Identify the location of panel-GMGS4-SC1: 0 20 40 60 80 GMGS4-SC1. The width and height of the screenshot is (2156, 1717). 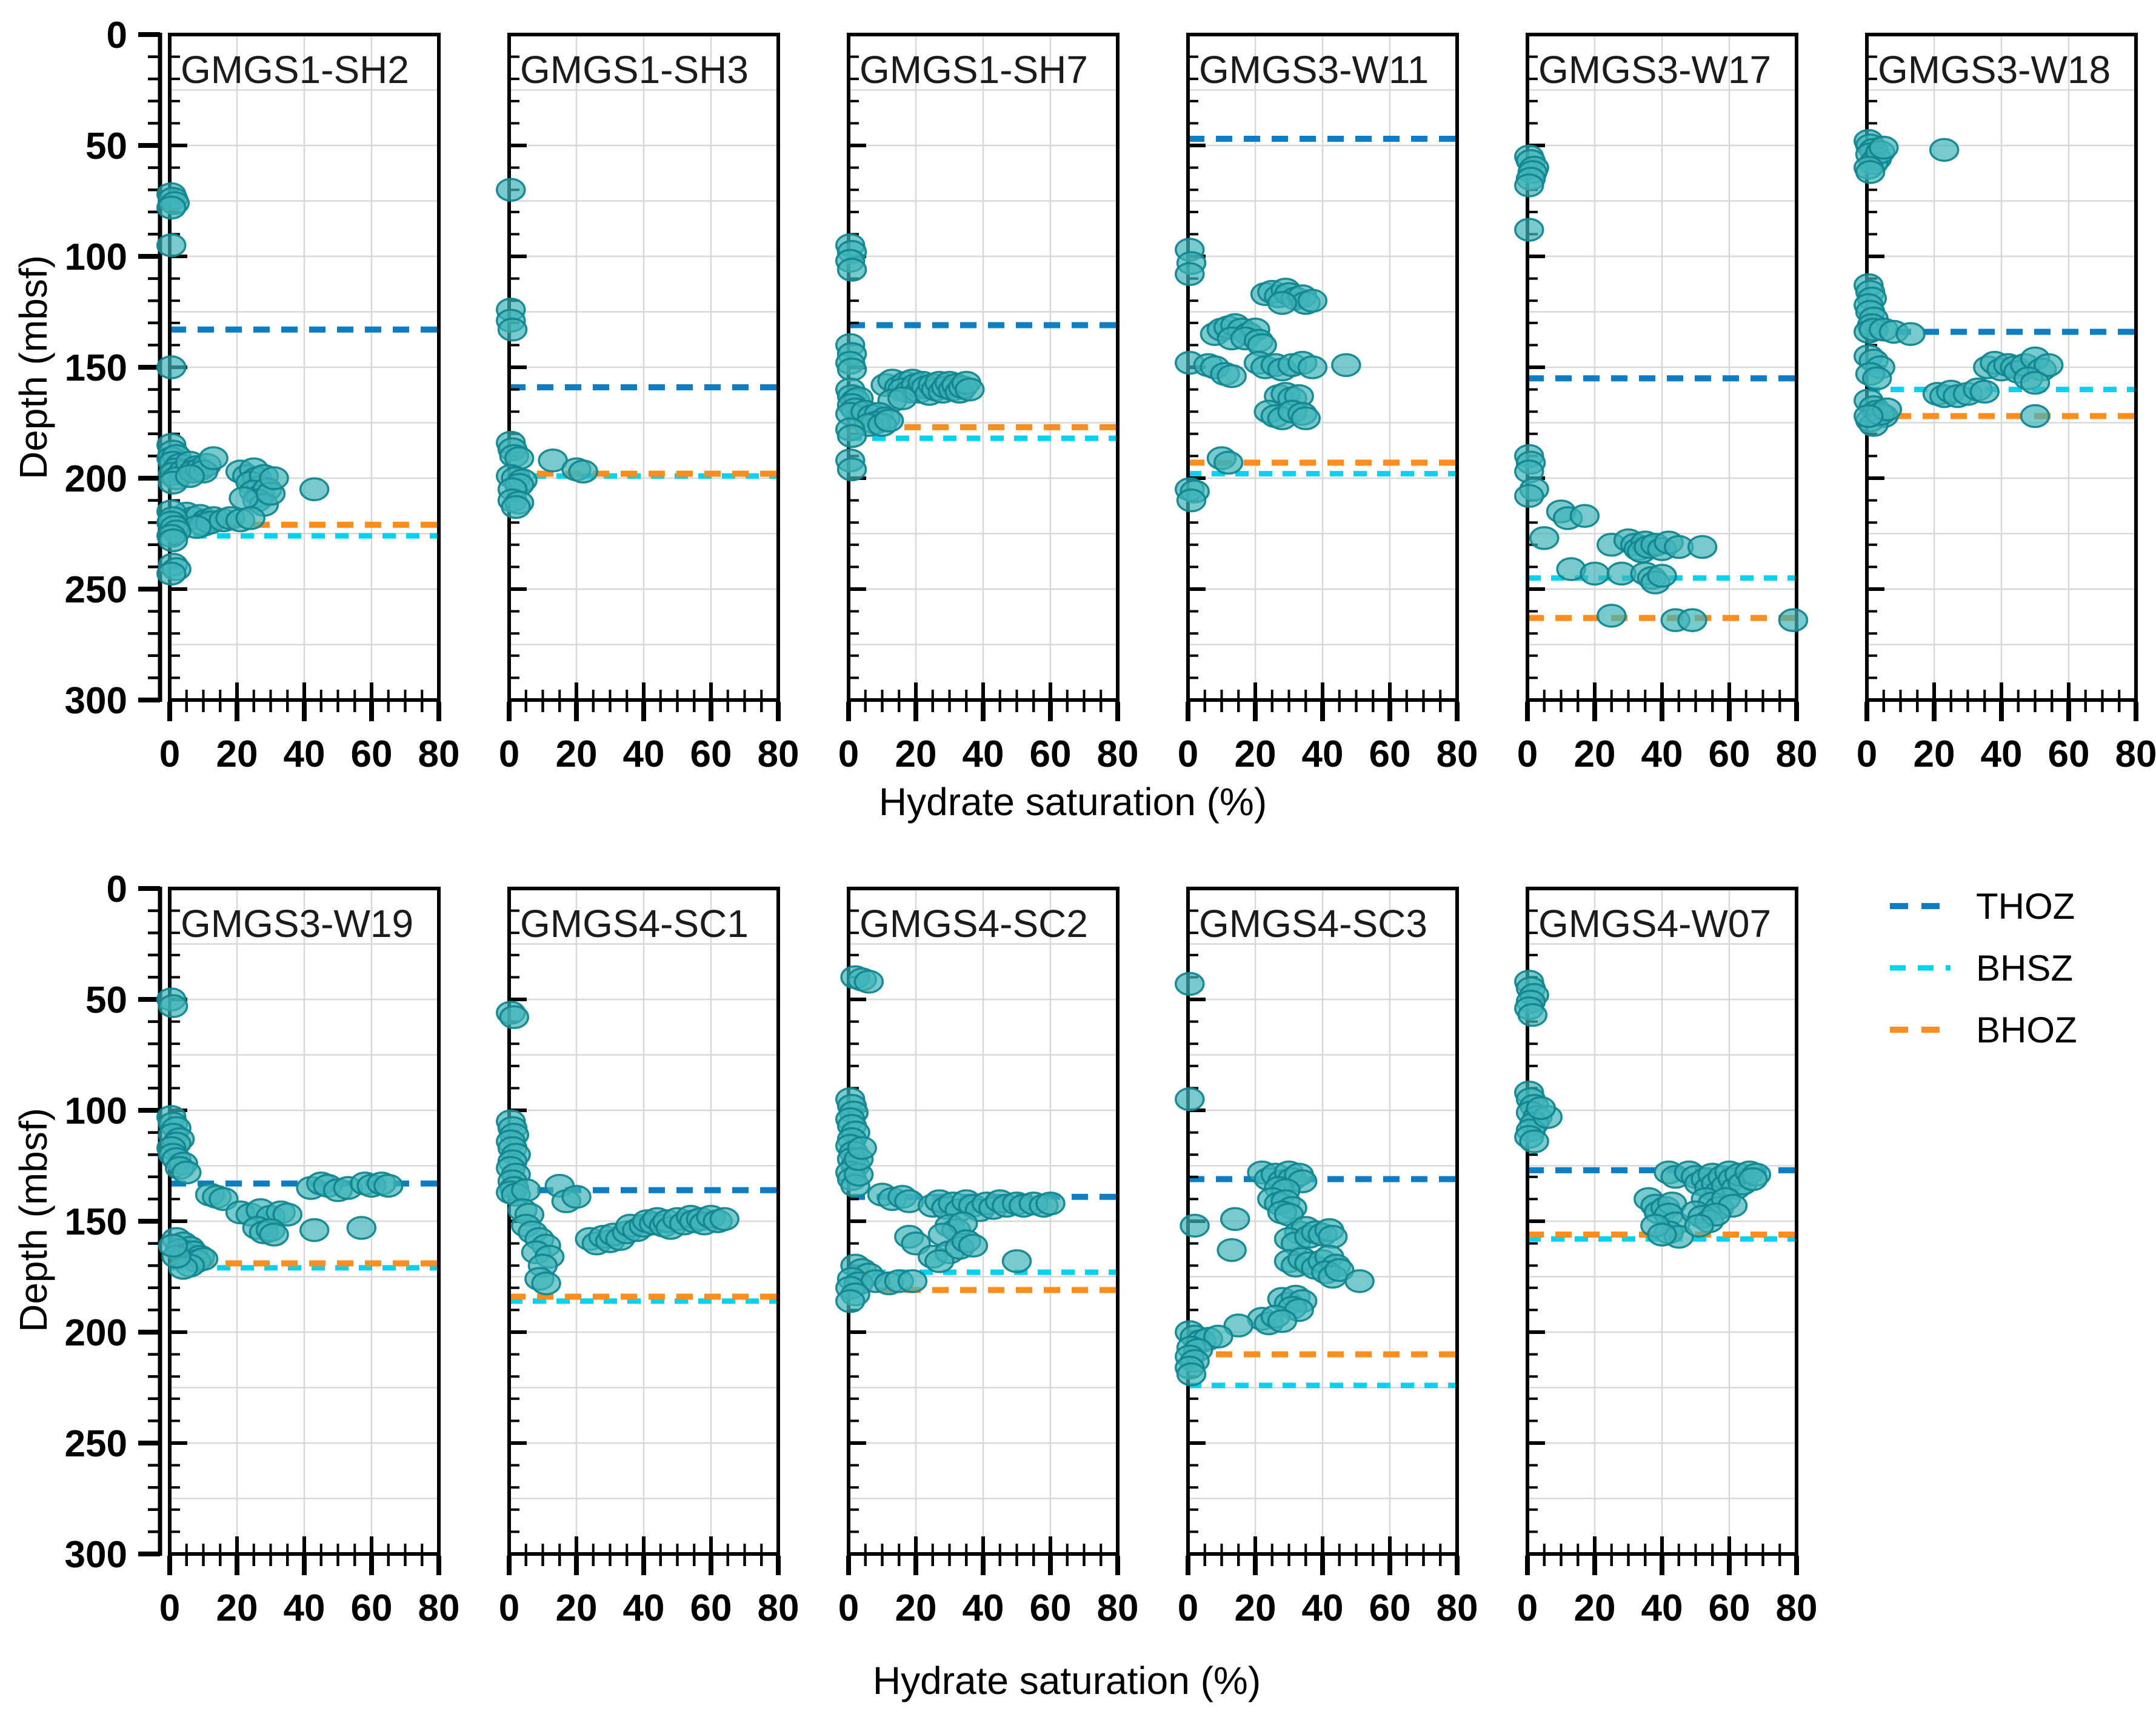
(647, 1258).